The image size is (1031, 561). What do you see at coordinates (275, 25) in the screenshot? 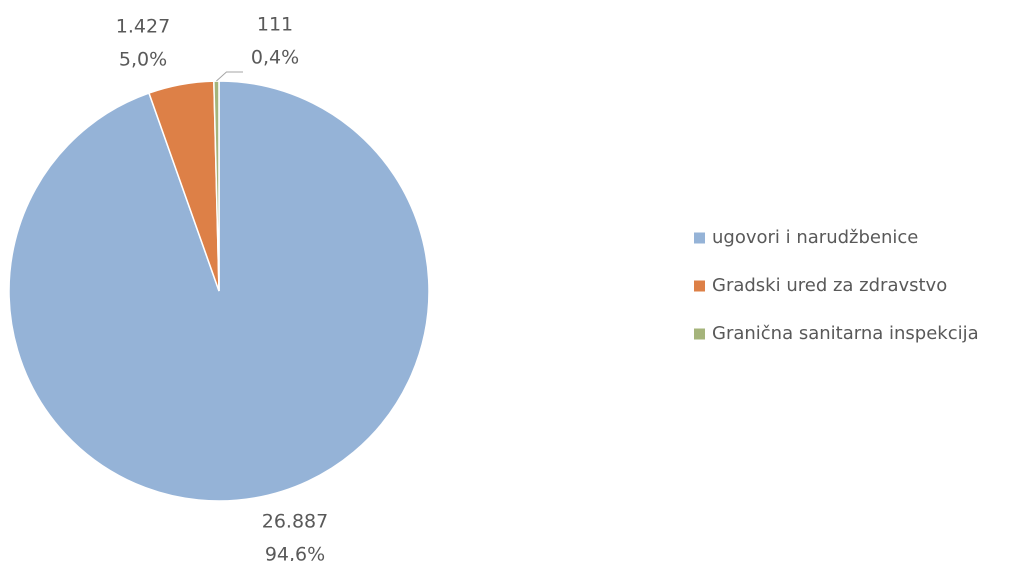
I see `value-label: 111` at bounding box center [275, 25].